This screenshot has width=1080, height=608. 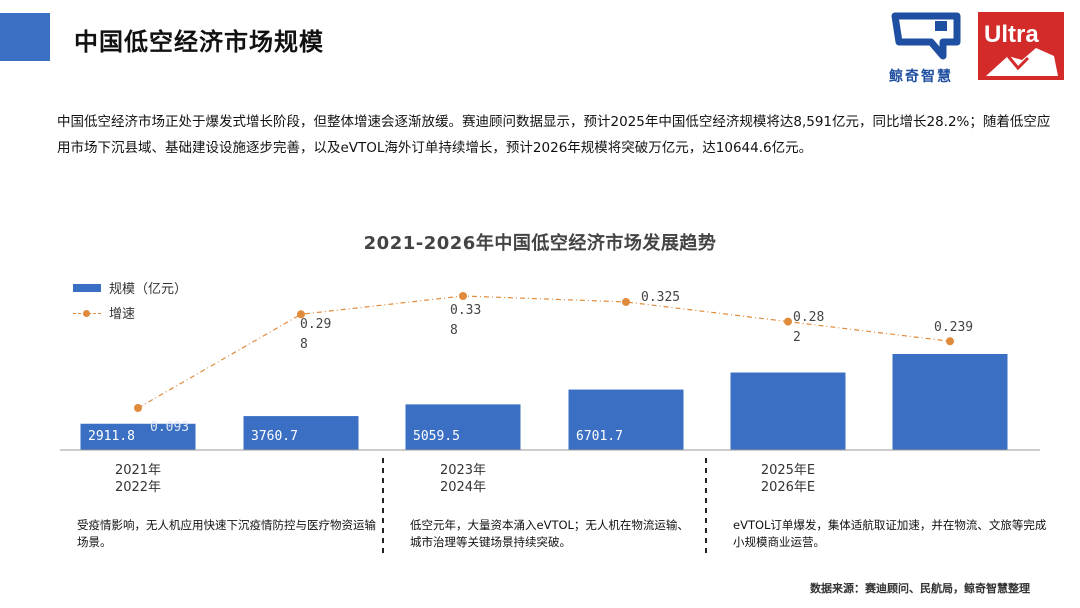 What do you see at coordinates (788, 487) in the screenshot?
I see `x-tick-label-2-1: 2026年E` at bounding box center [788, 487].